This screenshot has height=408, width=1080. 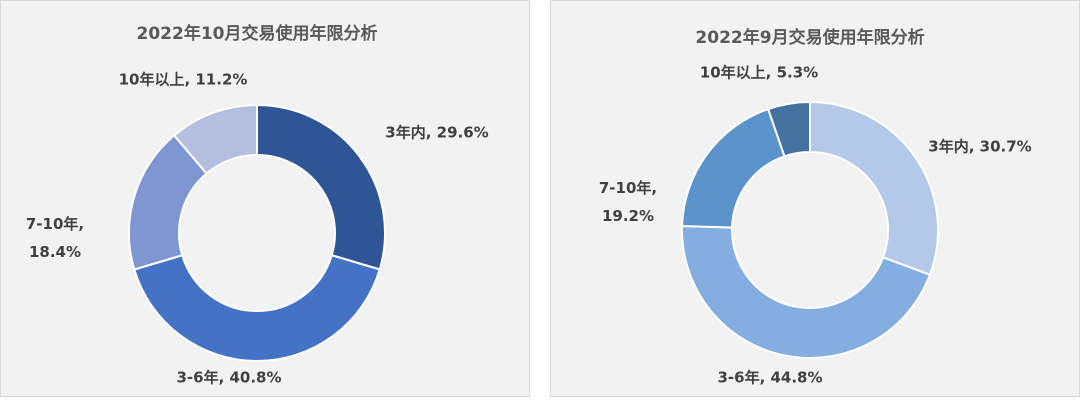 What do you see at coordinates (809, 37) in the screenshot?
I see `chart-title: 2022年9月交易使用年限分析` at bounding box center [809, 37].